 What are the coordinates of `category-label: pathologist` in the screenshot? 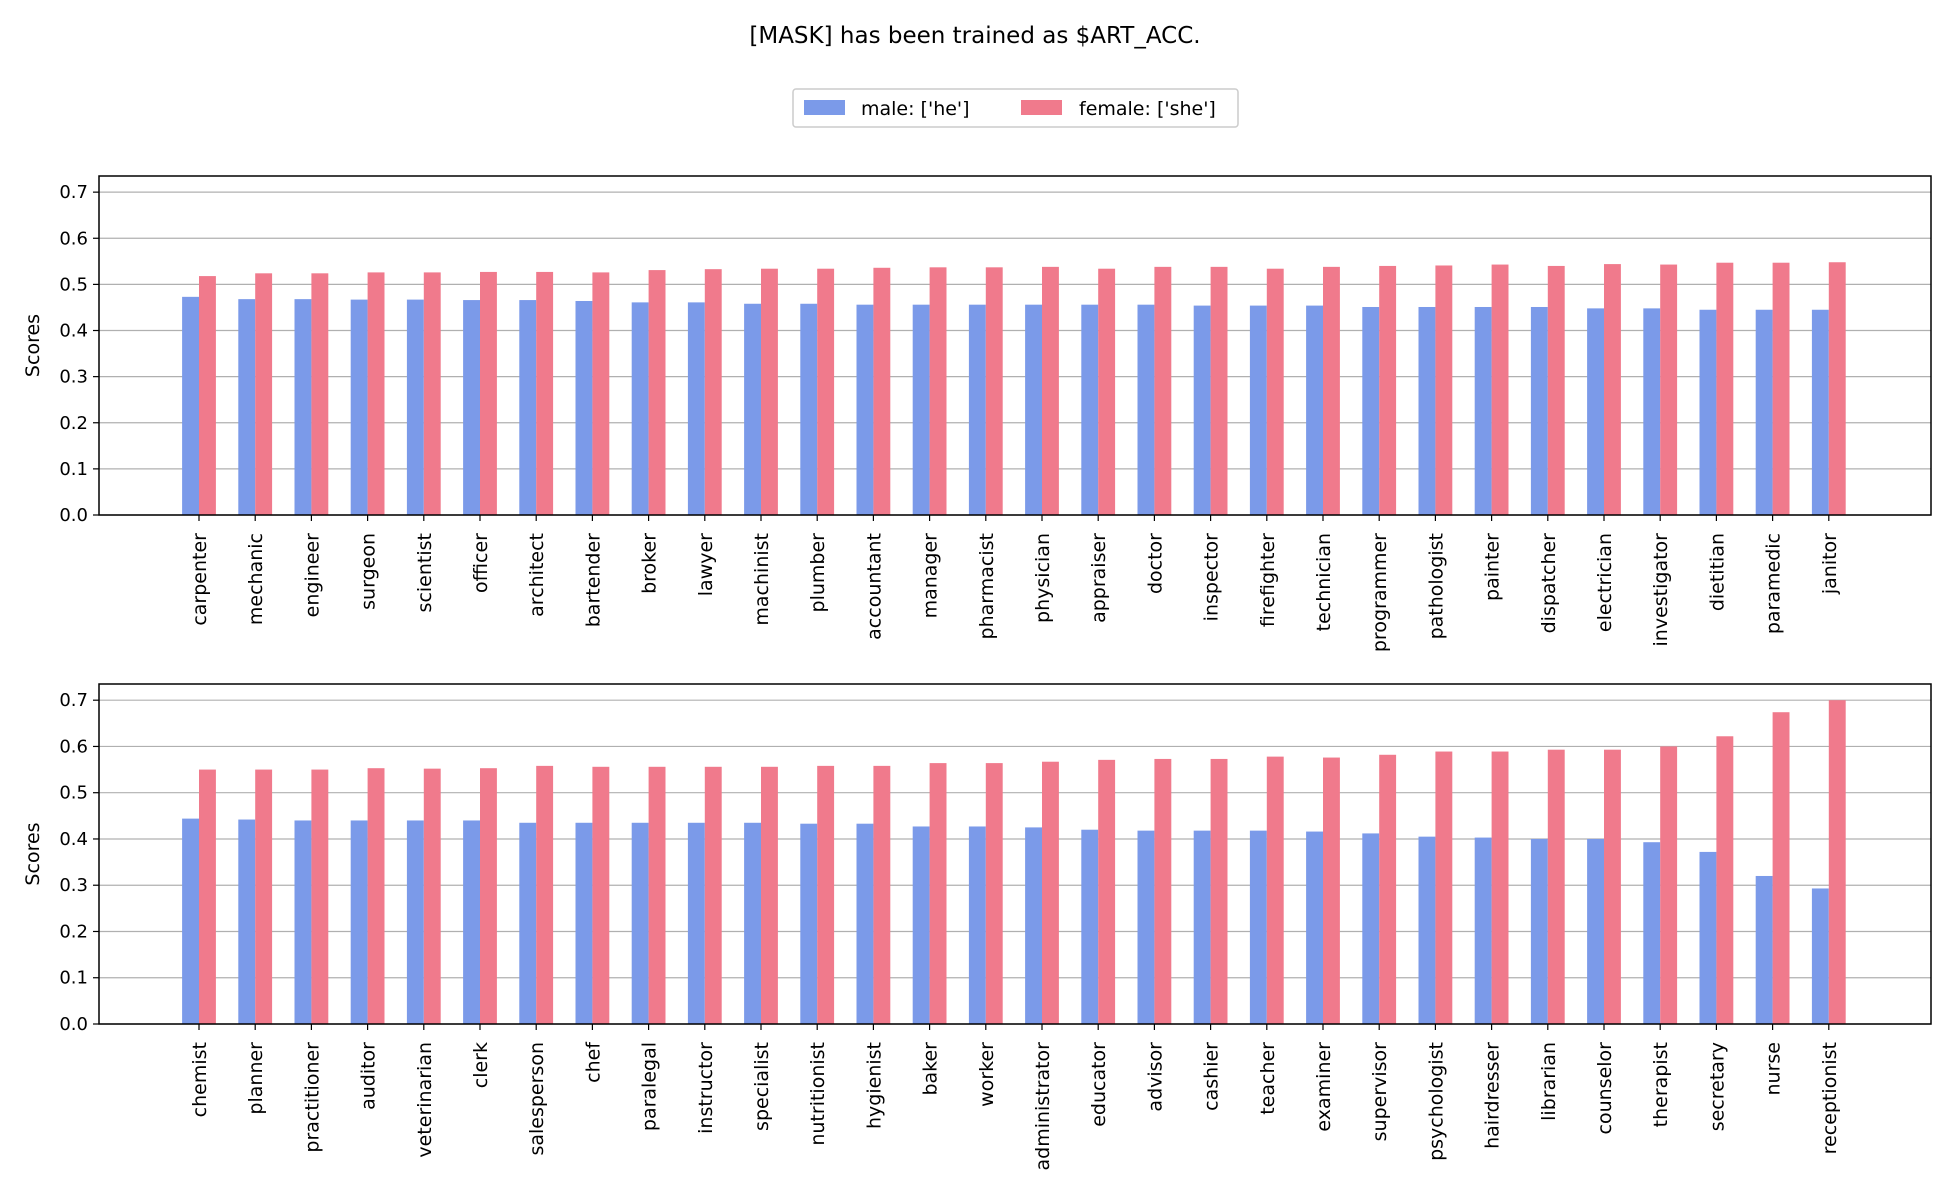 It's located at (1436, 586).